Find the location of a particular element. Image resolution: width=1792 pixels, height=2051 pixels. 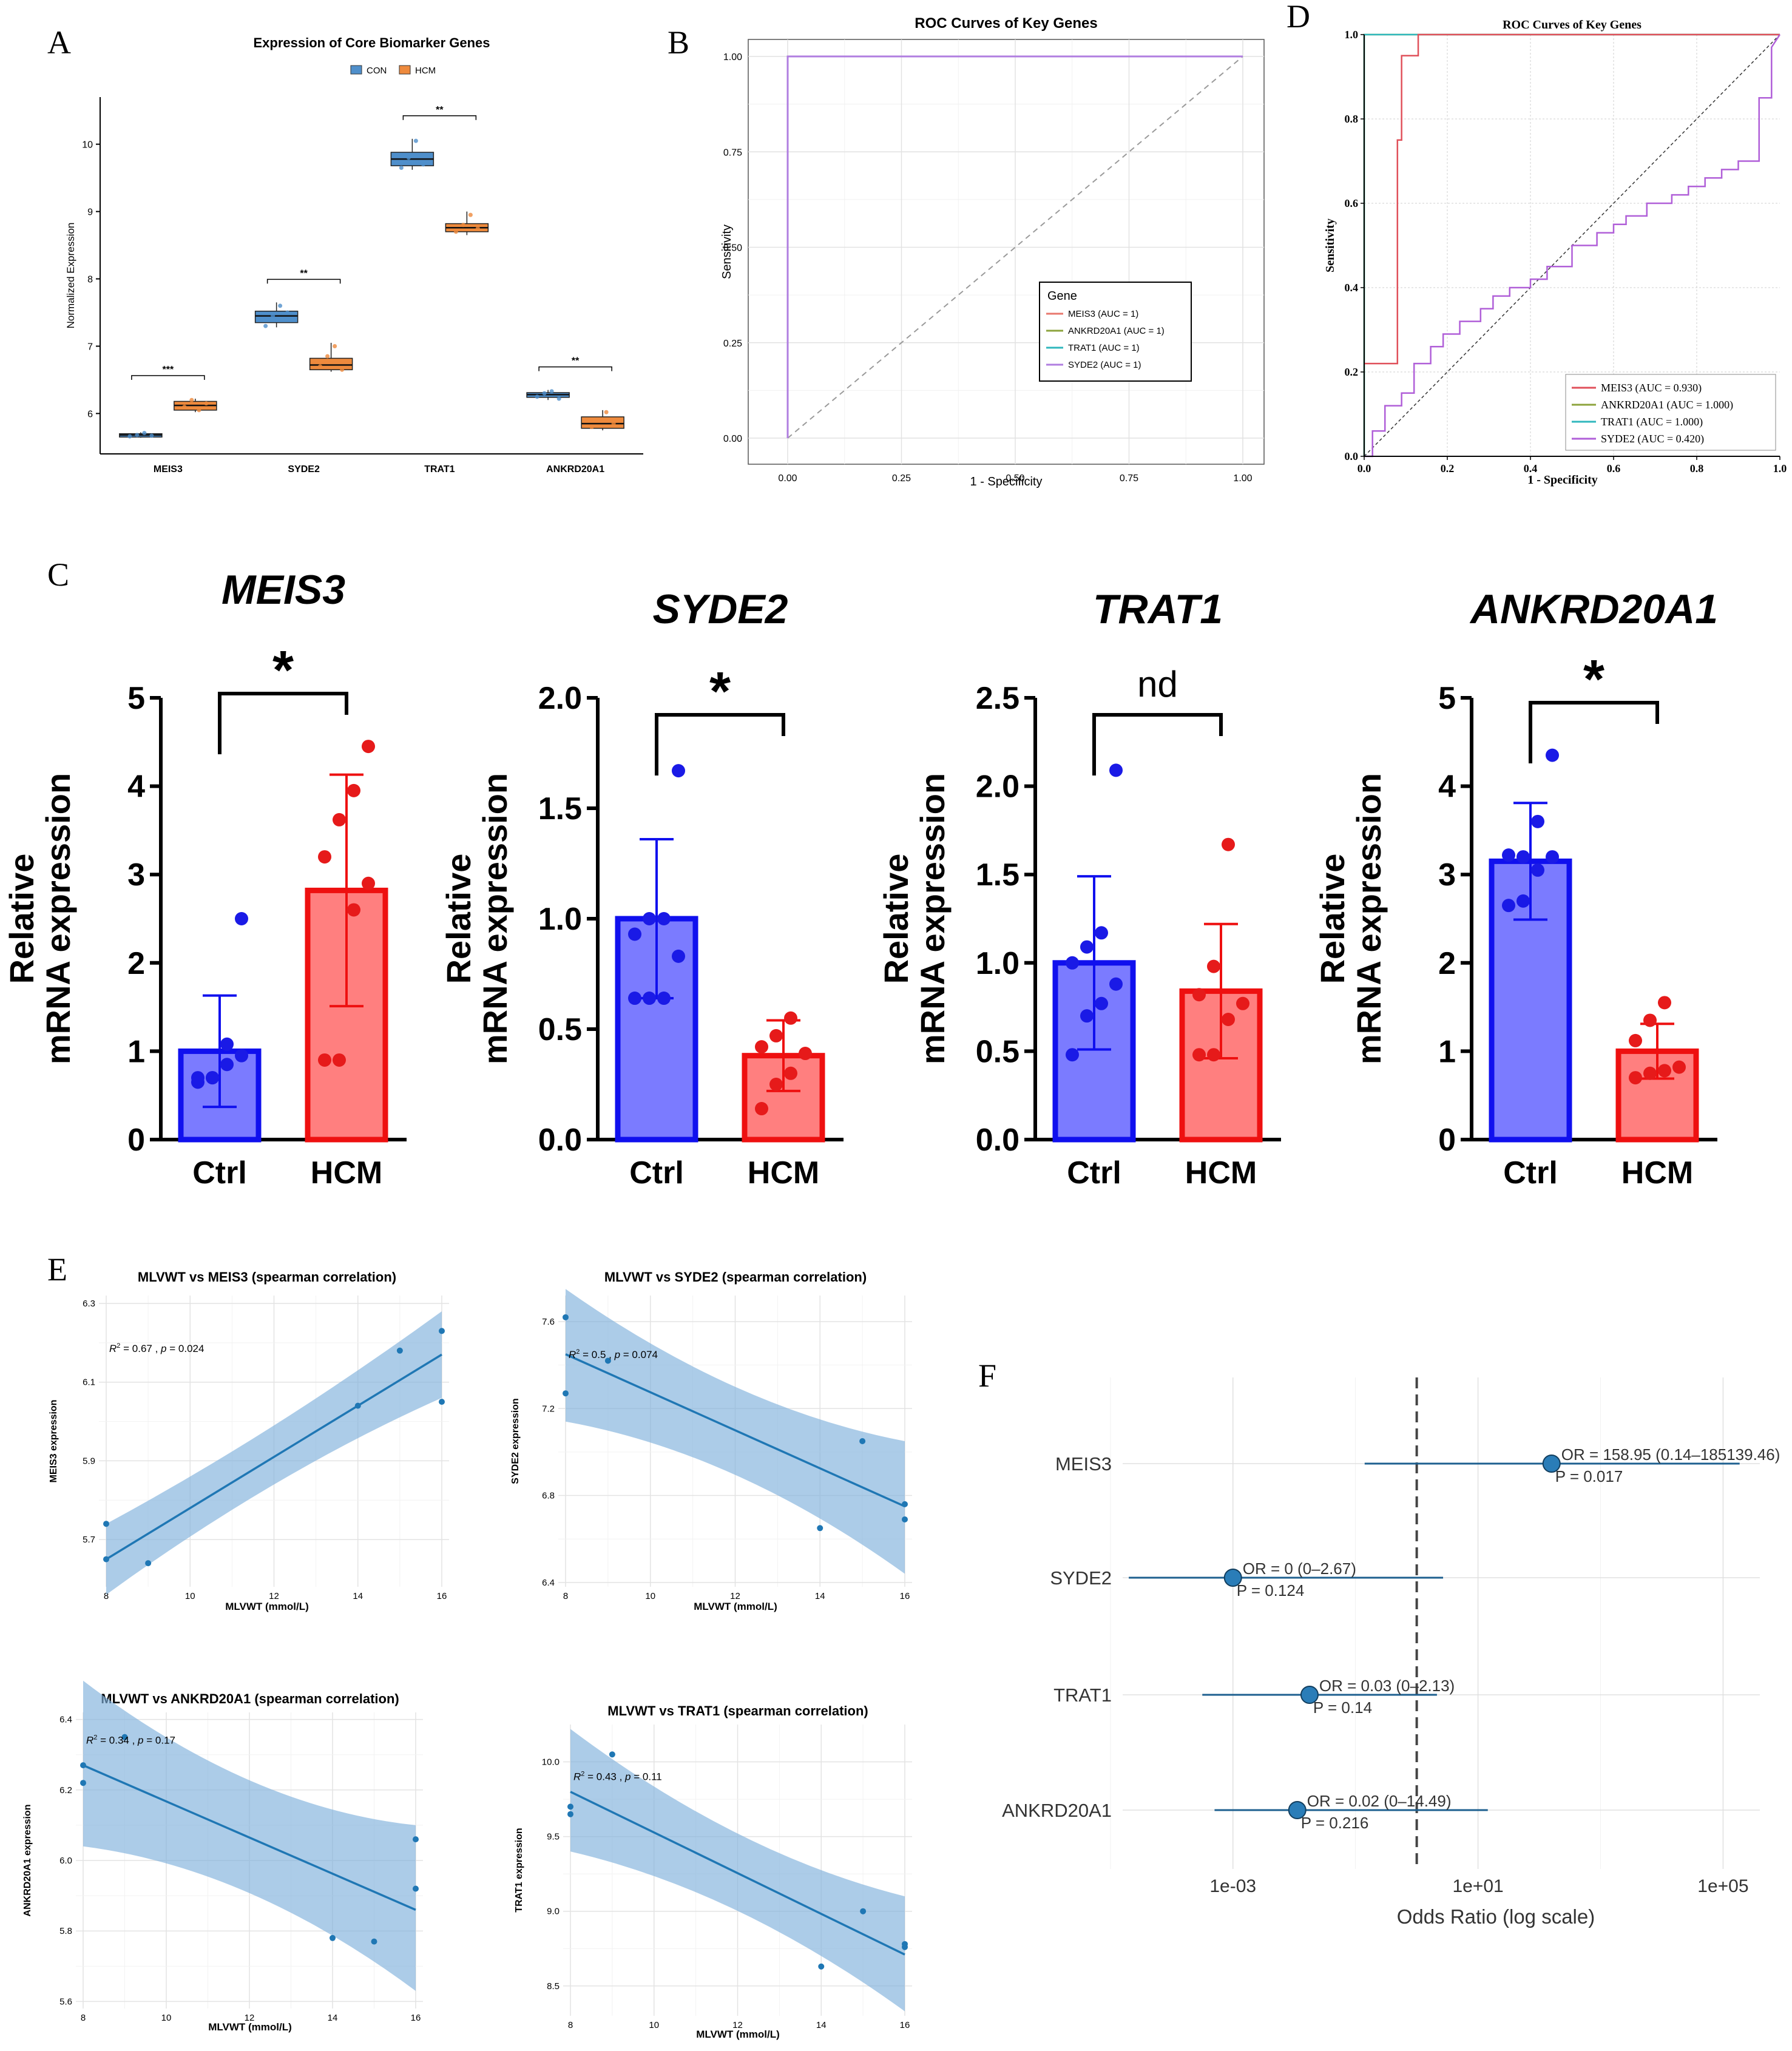

legend-swatch-con is located at coordinates (356, 70).